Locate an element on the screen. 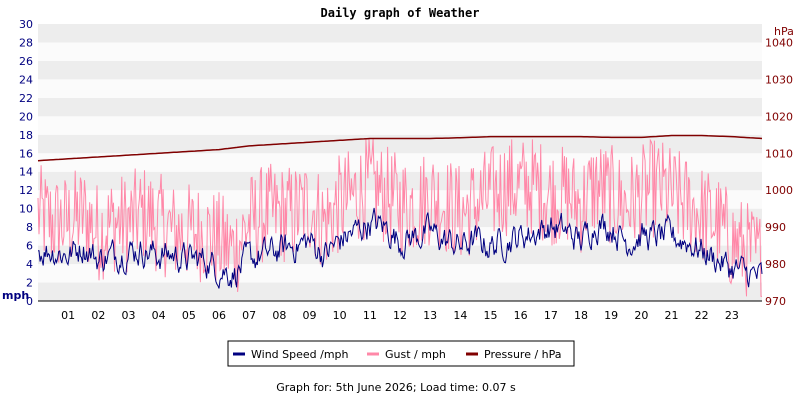 The width and height of the screenshot is (800, 400). left-tick-label: 6 is located at coordinates (29, 246).